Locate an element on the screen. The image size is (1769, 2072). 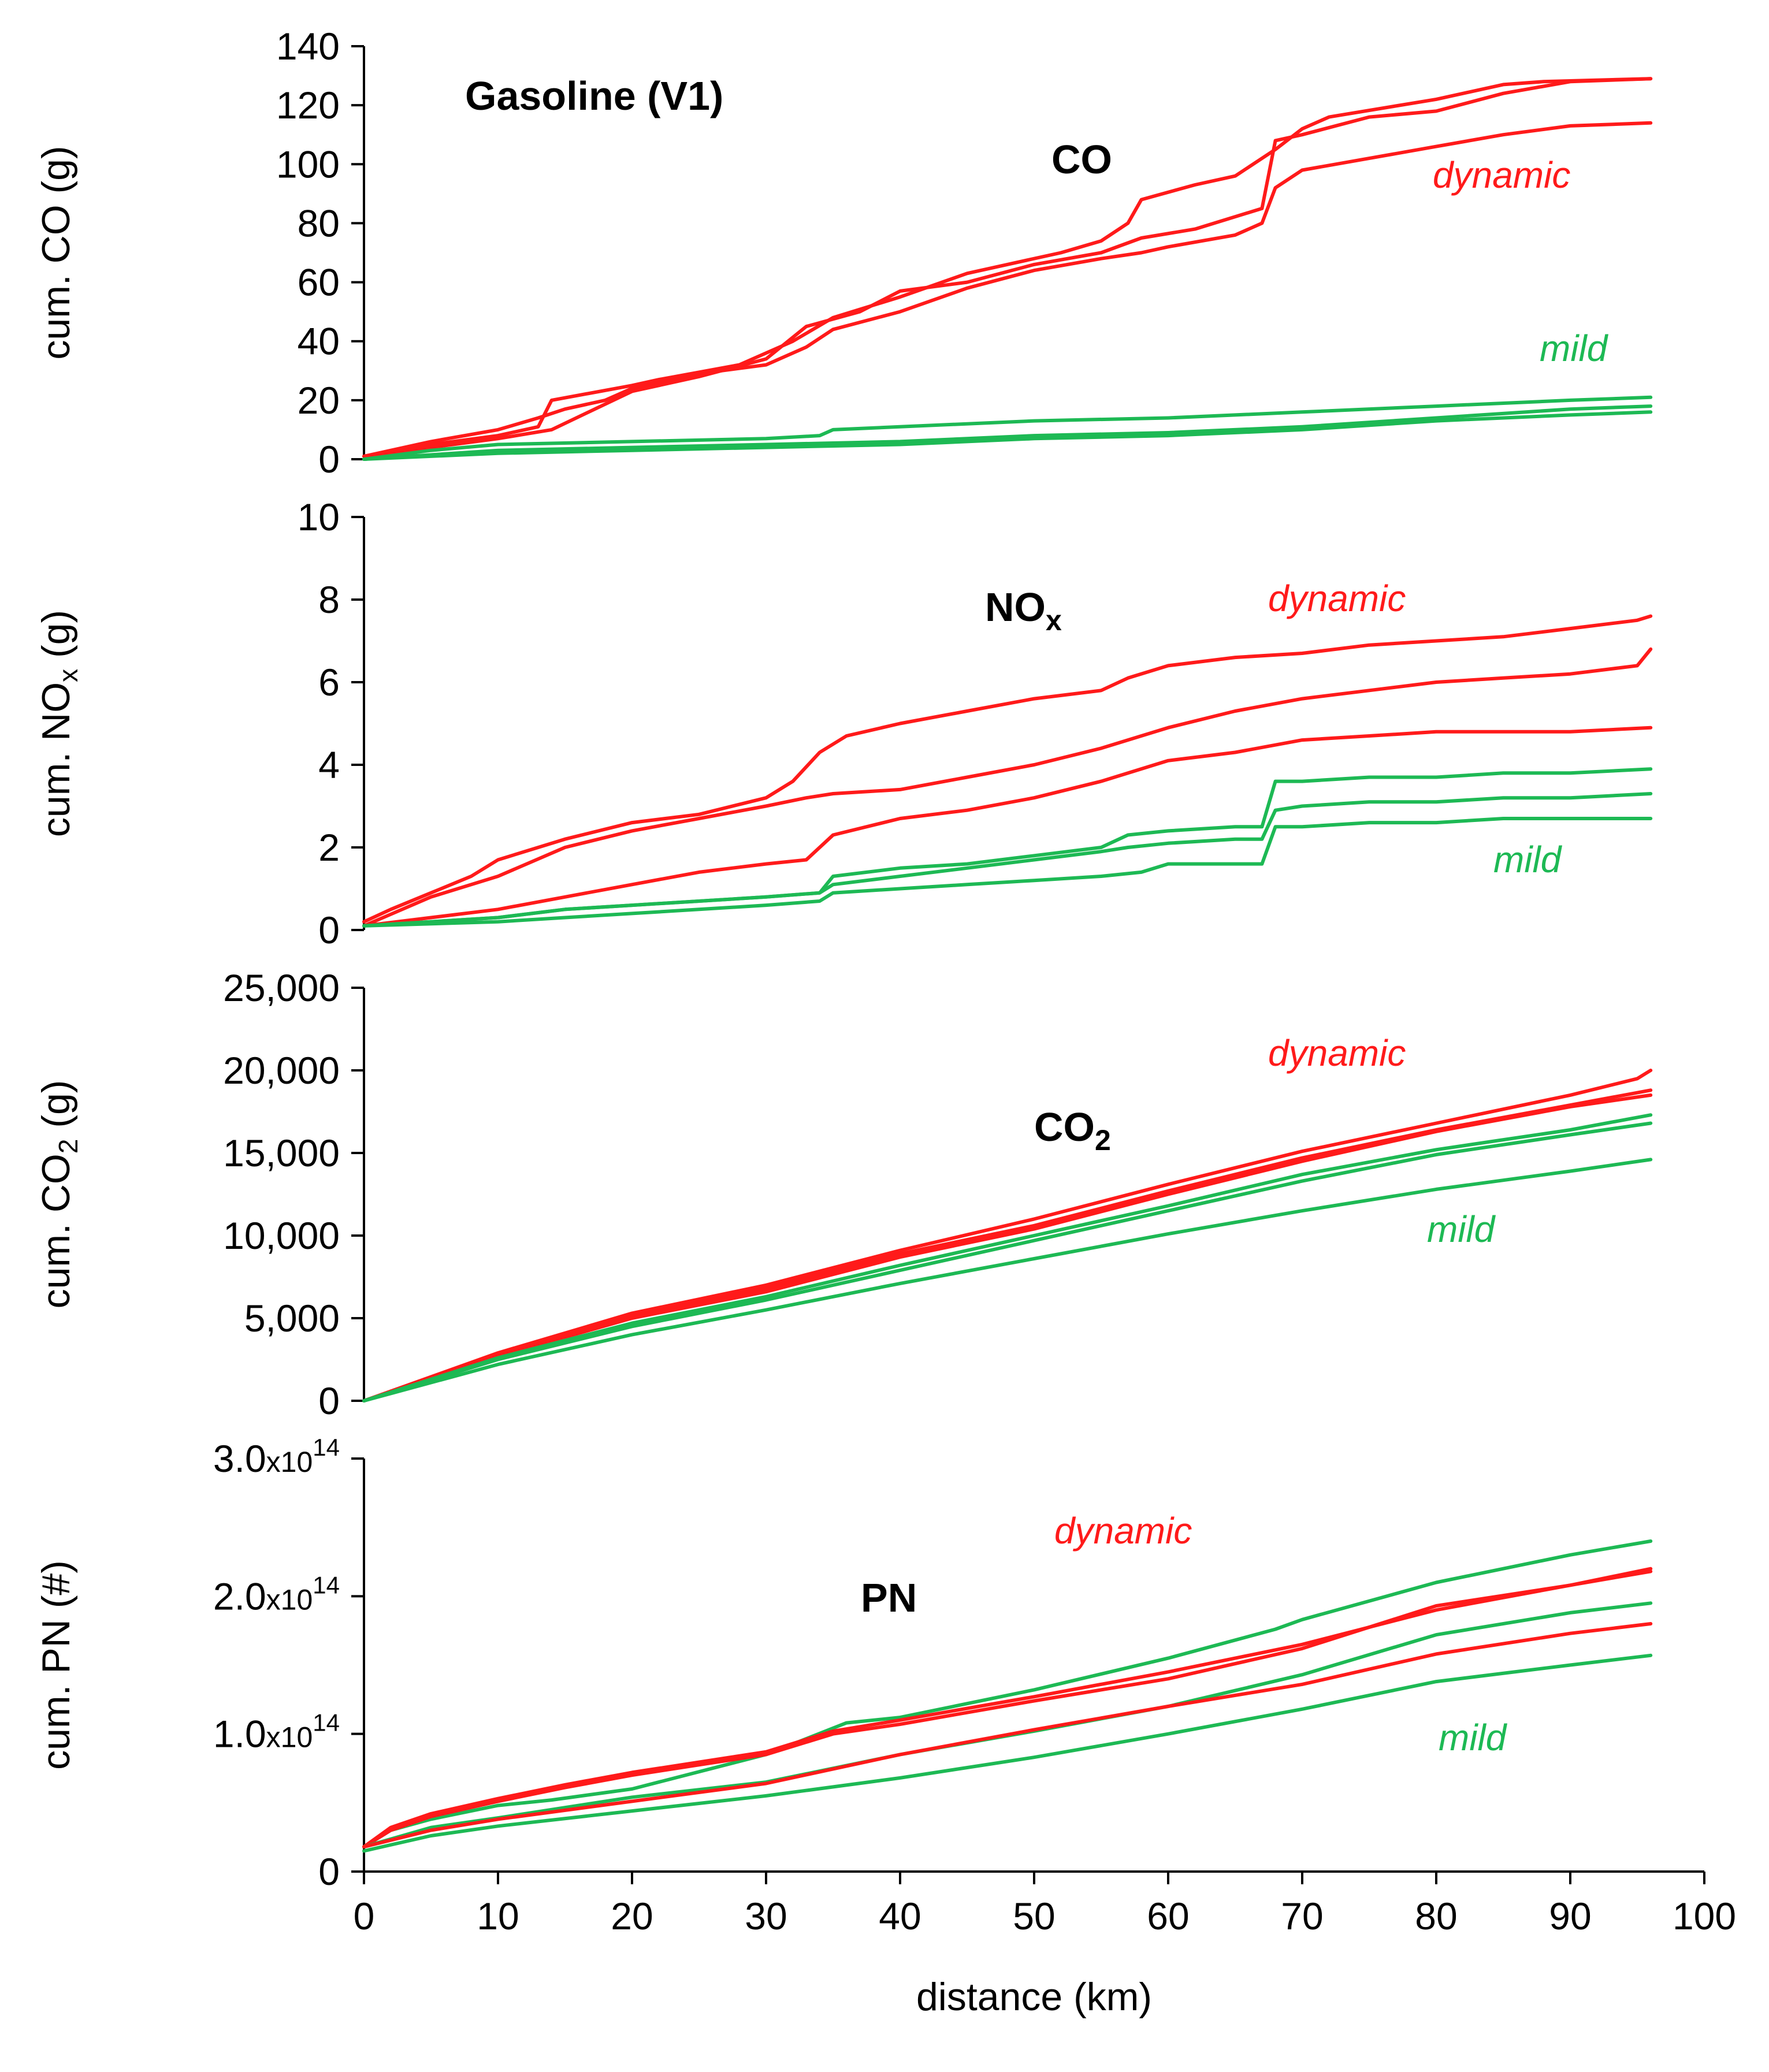
y-tick-label: 2 is located at coordinates (329, 847).